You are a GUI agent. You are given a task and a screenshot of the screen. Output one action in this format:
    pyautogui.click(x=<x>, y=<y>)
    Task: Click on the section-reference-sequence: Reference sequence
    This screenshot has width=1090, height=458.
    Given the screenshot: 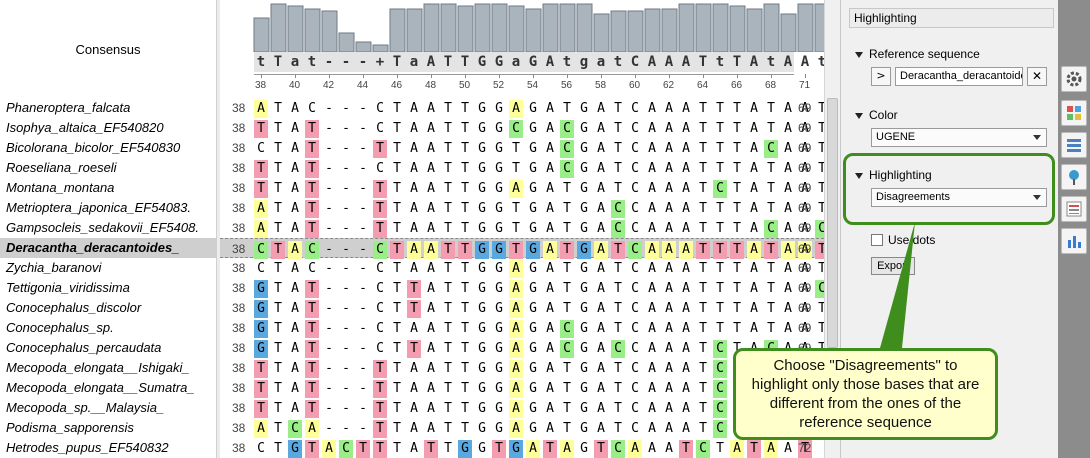 What is the action you would take?
    pyautogui.click(x=917, y=54)
    